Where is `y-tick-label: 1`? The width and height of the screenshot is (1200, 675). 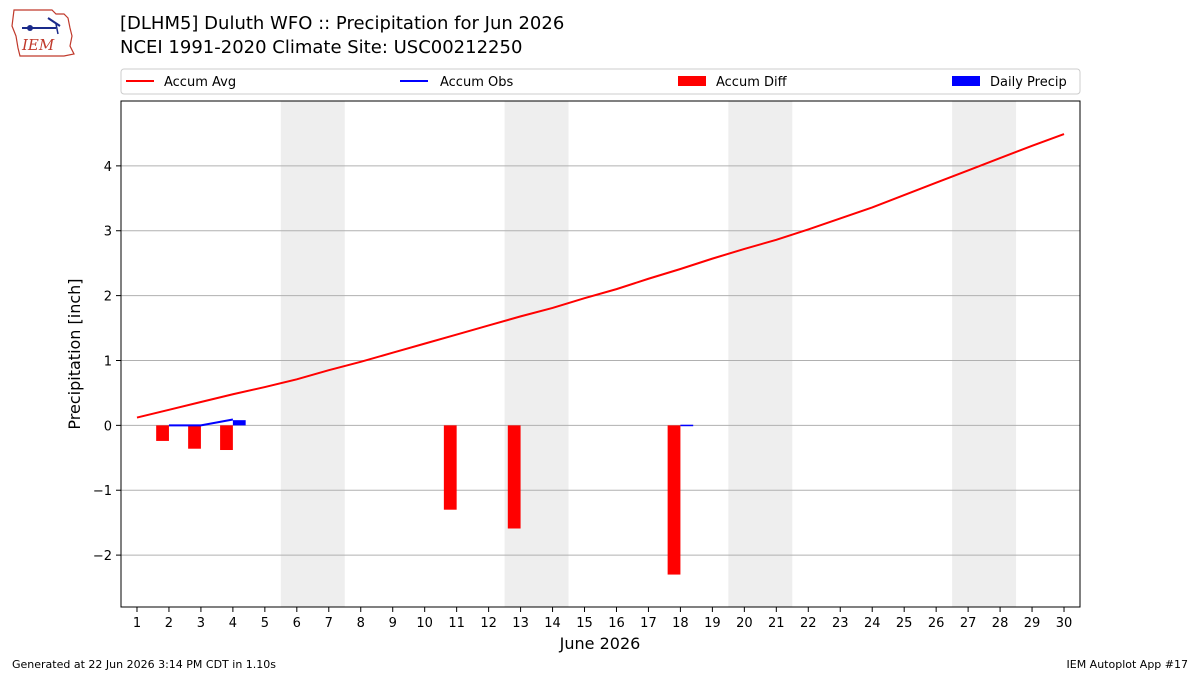
y-tick-label: 1 is located at coordinates (108, 361).